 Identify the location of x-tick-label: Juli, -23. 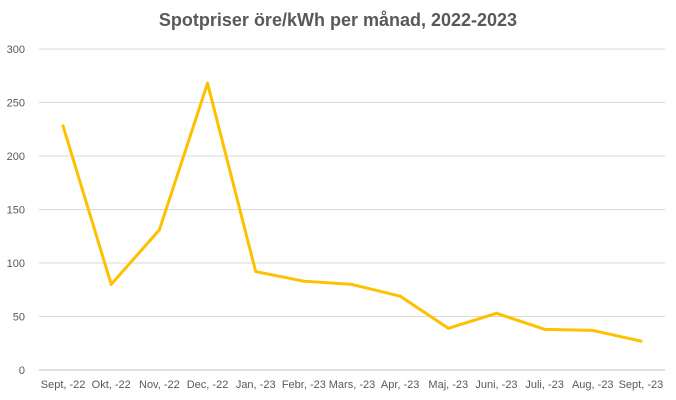
(544, 385).